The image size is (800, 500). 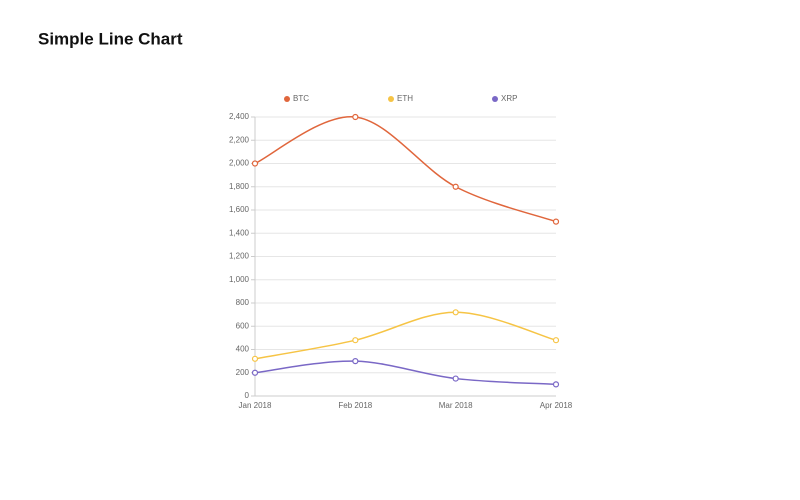 I want to click on y-tick-label: 0, so click(x=247, y=395).